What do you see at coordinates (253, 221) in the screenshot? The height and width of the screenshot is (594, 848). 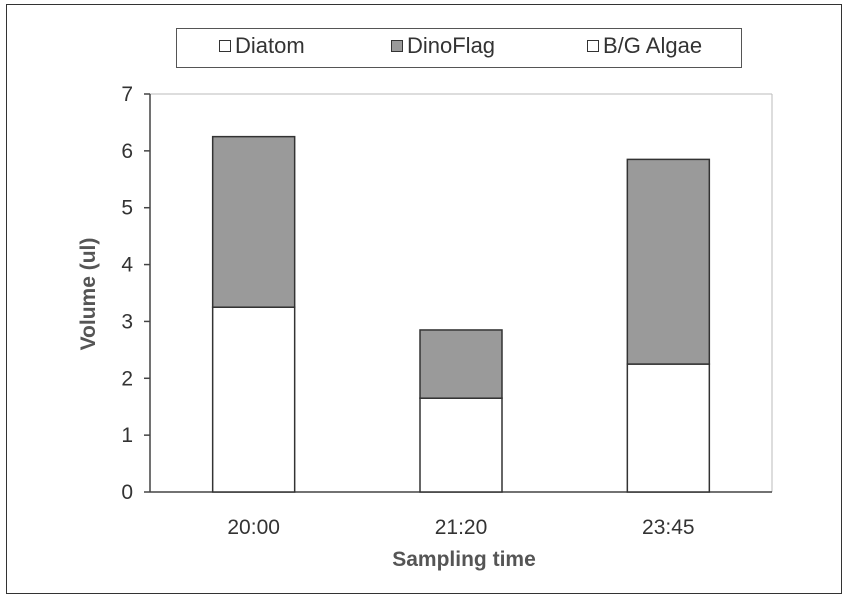 I see `bar-dinoflag-2000` at bounding box center [253, 221].